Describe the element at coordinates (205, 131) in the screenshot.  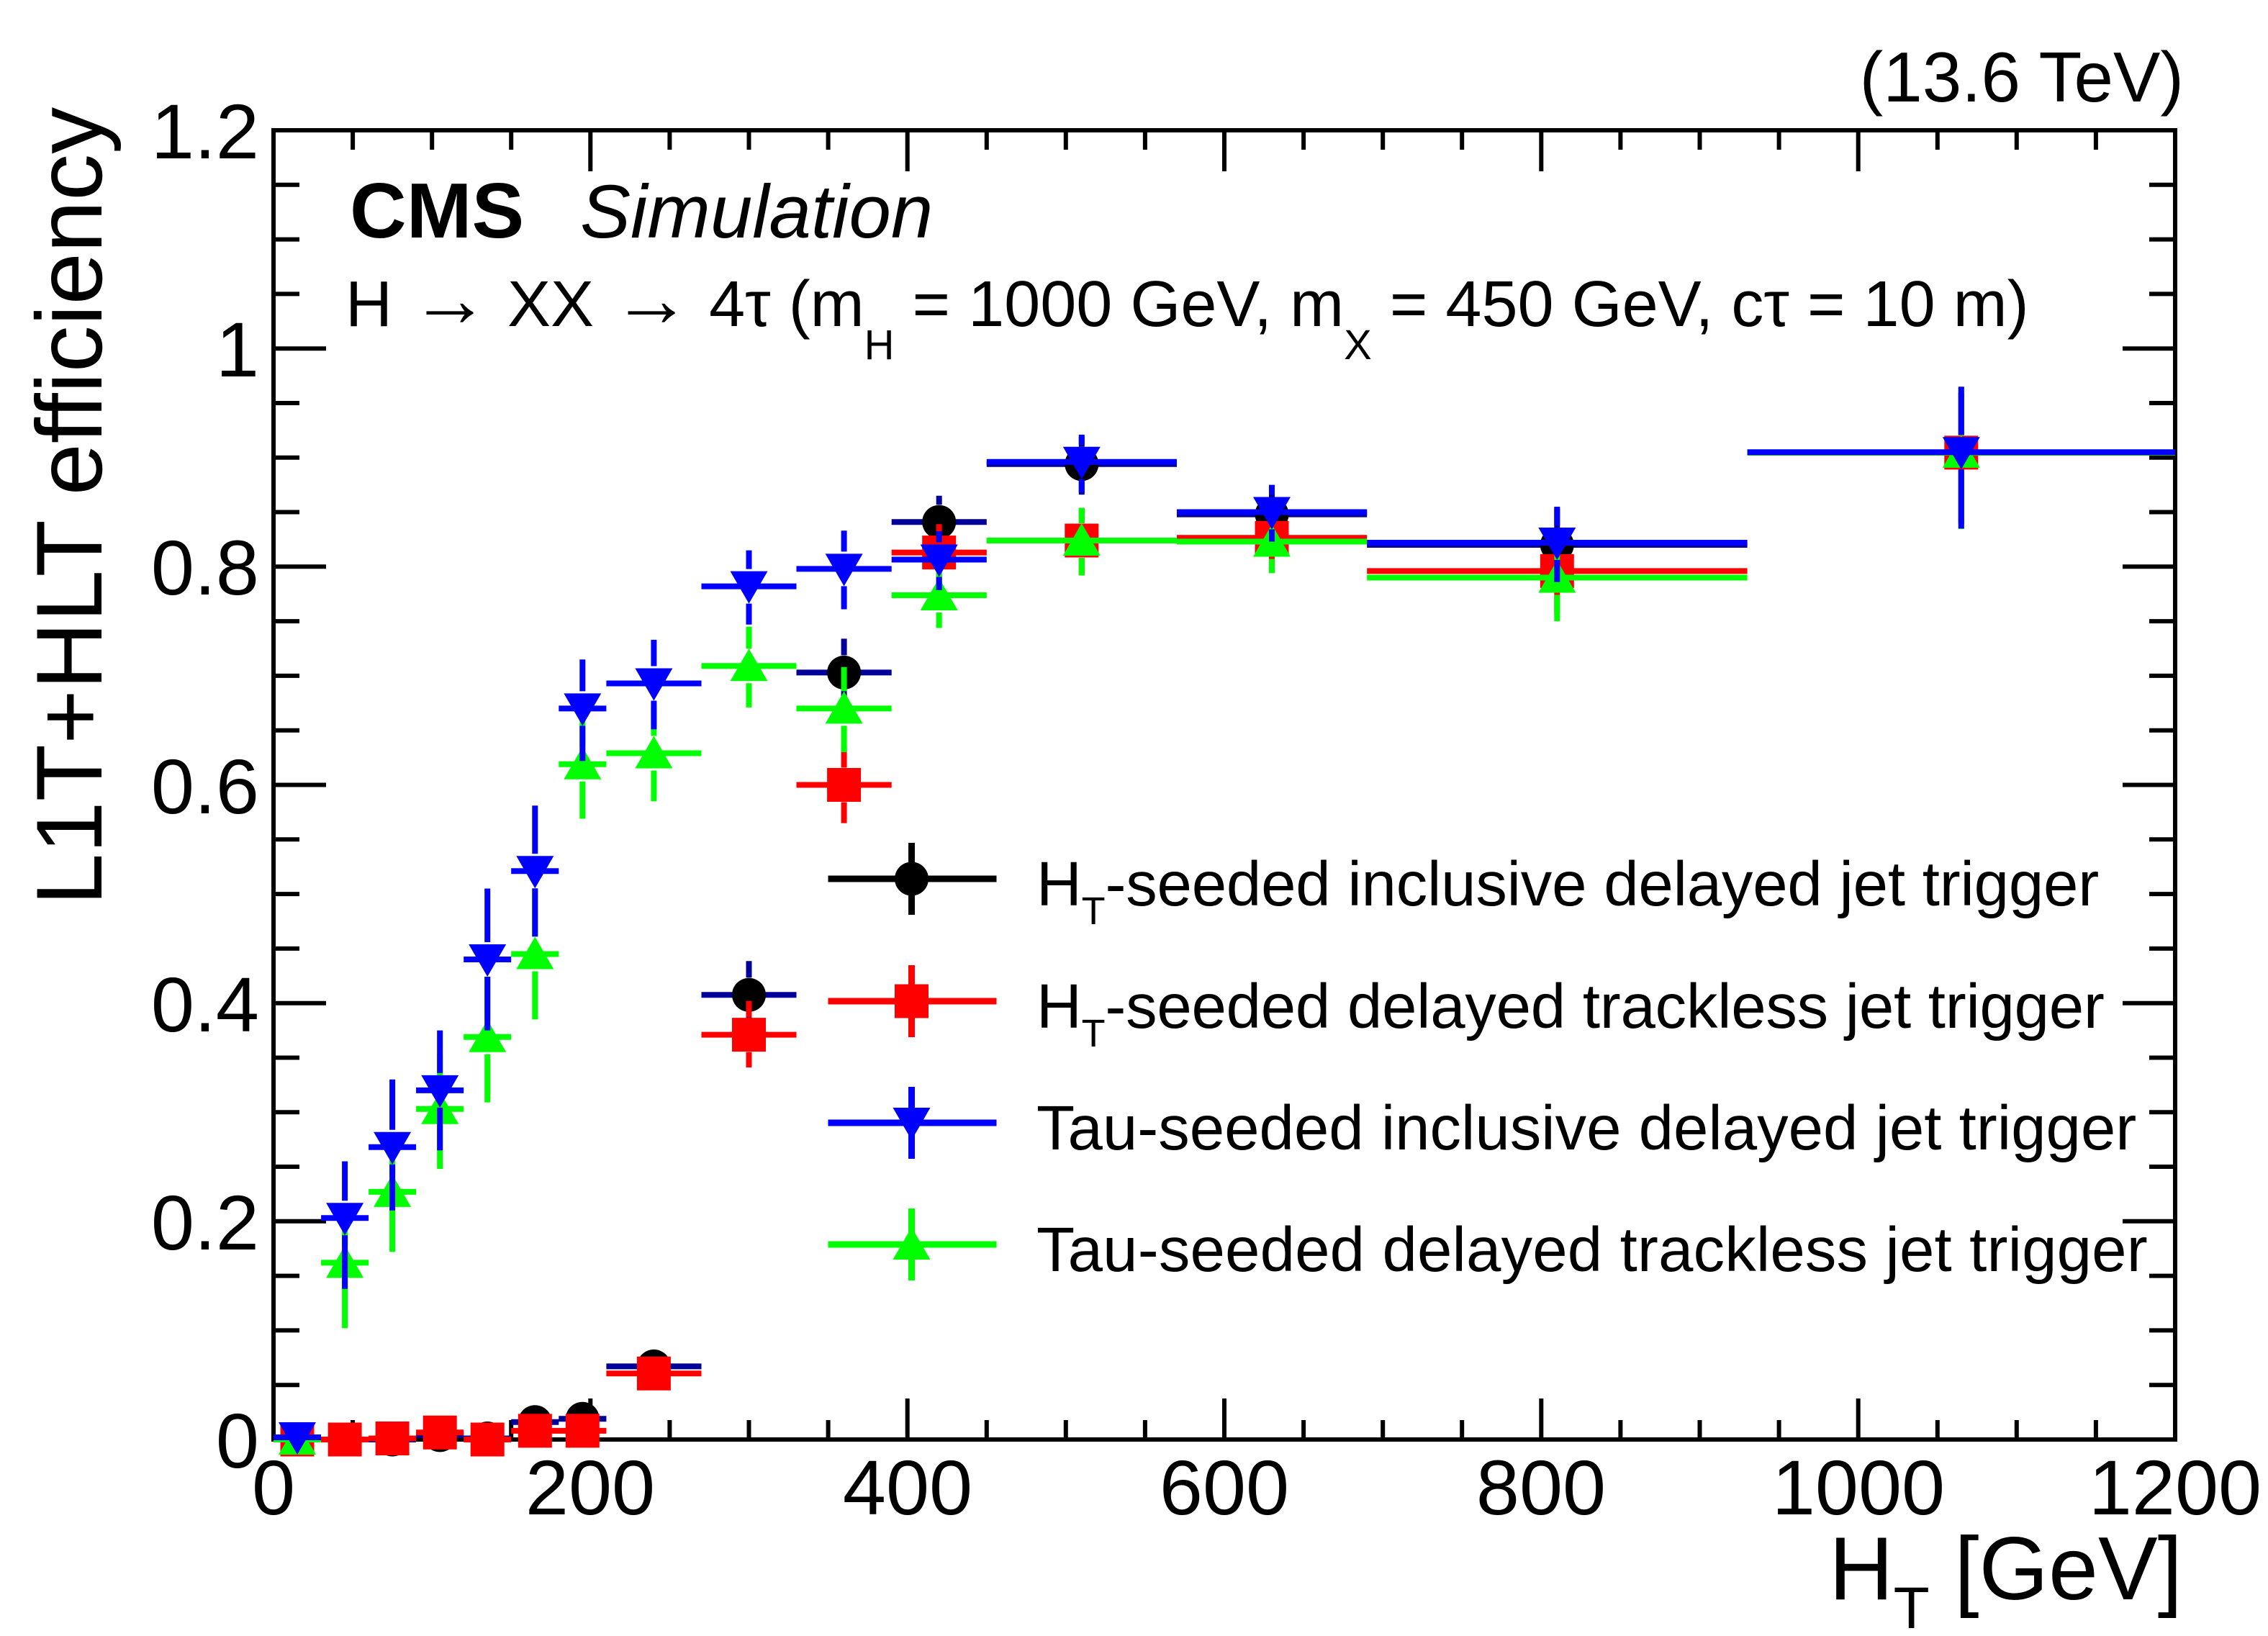
I see `svg-text: 1.2` at that location.